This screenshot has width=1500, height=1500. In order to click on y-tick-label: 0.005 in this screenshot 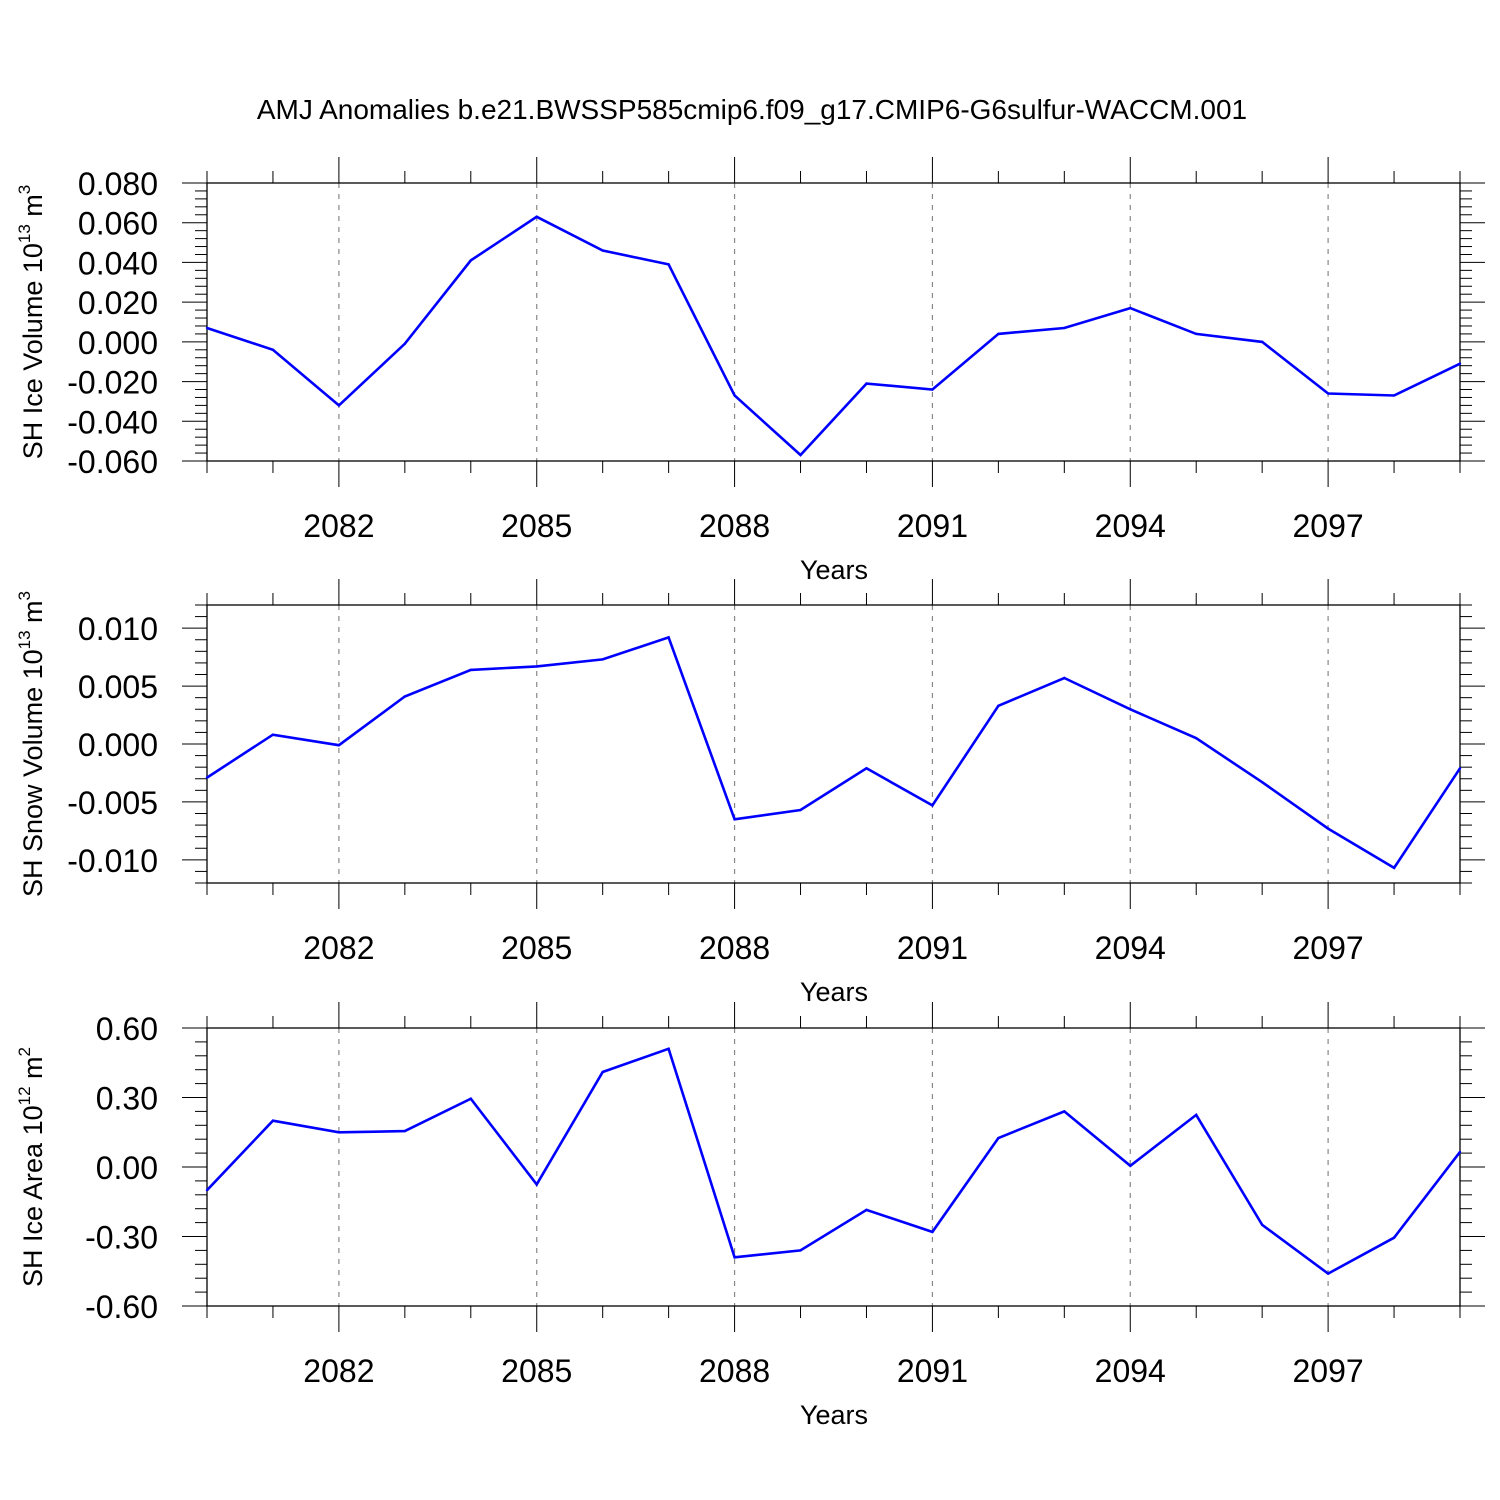, I will do `click(118, 687)`.